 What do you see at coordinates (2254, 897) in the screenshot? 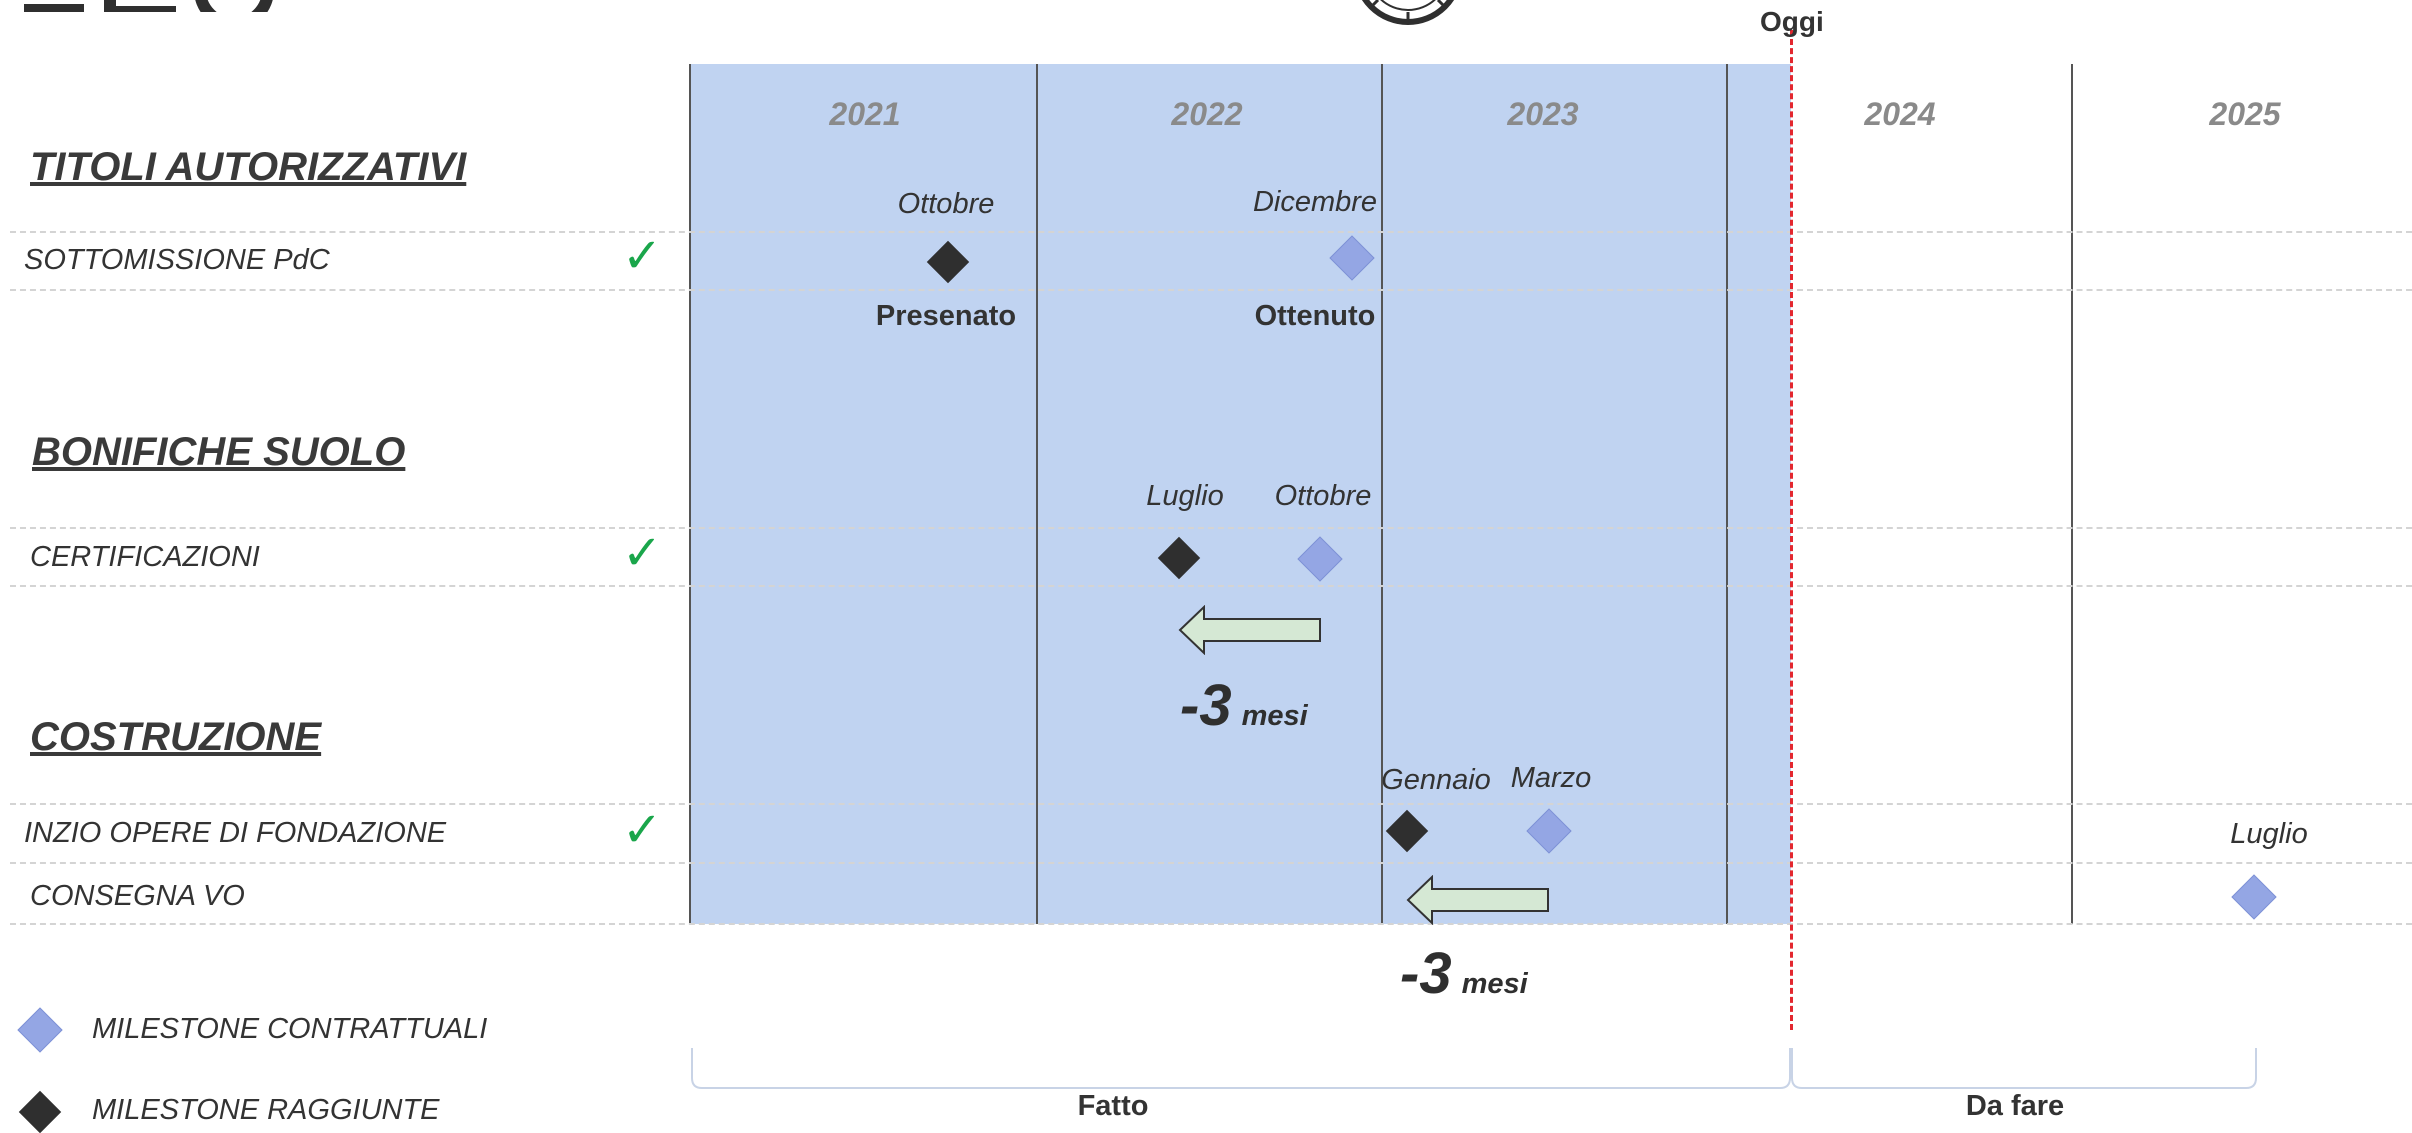
I see `contractual-milestone-diamond` at bounding box center [2254, 897].